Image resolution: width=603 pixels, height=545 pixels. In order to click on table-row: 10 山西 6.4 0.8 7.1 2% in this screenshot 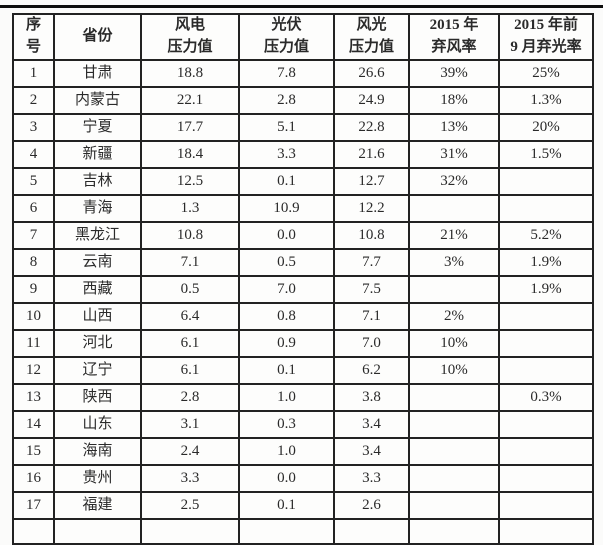, I will do `click(303, 316)`.